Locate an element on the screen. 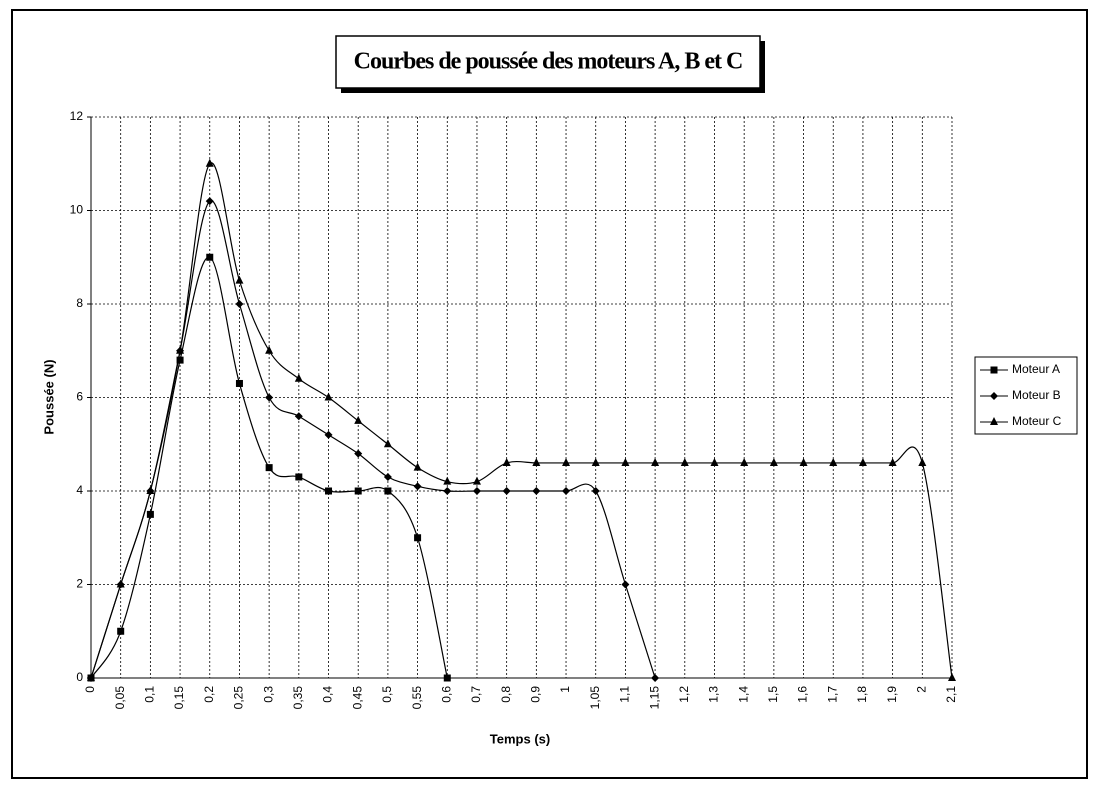 The image size is (1097, 790). y-tick-label: 4 is located at coordinates (79, 490).